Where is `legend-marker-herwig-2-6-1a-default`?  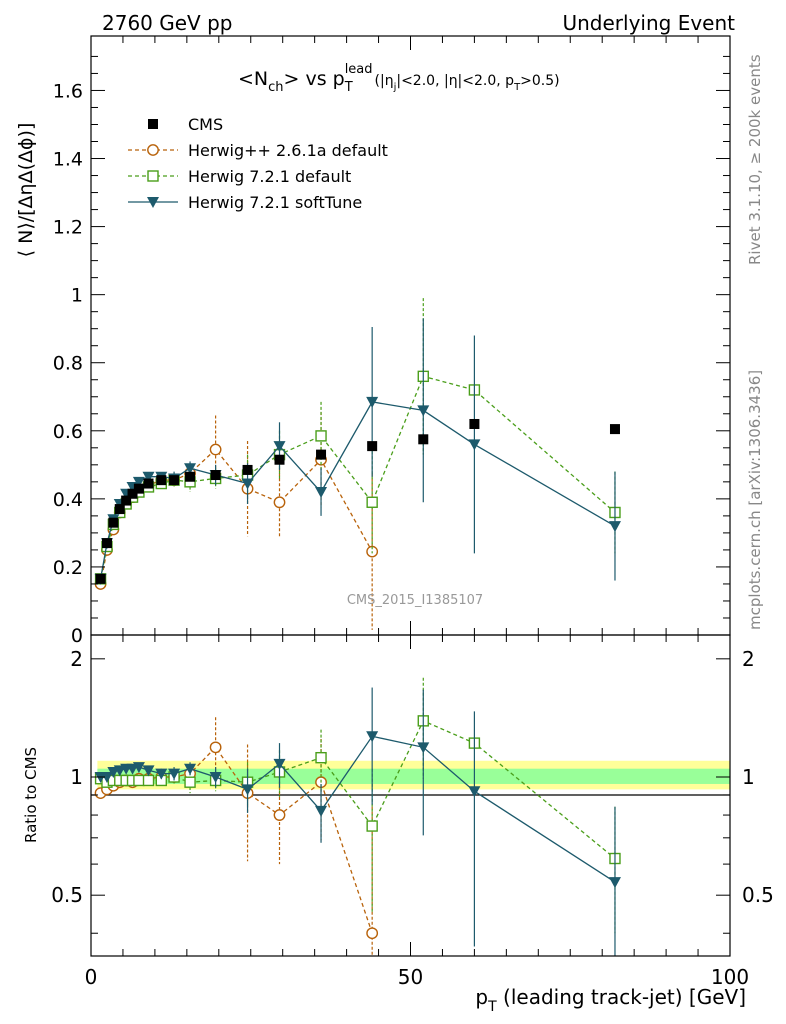 legend-marker-herwig-2-6-1a-default is located at coordinates (153, 150).